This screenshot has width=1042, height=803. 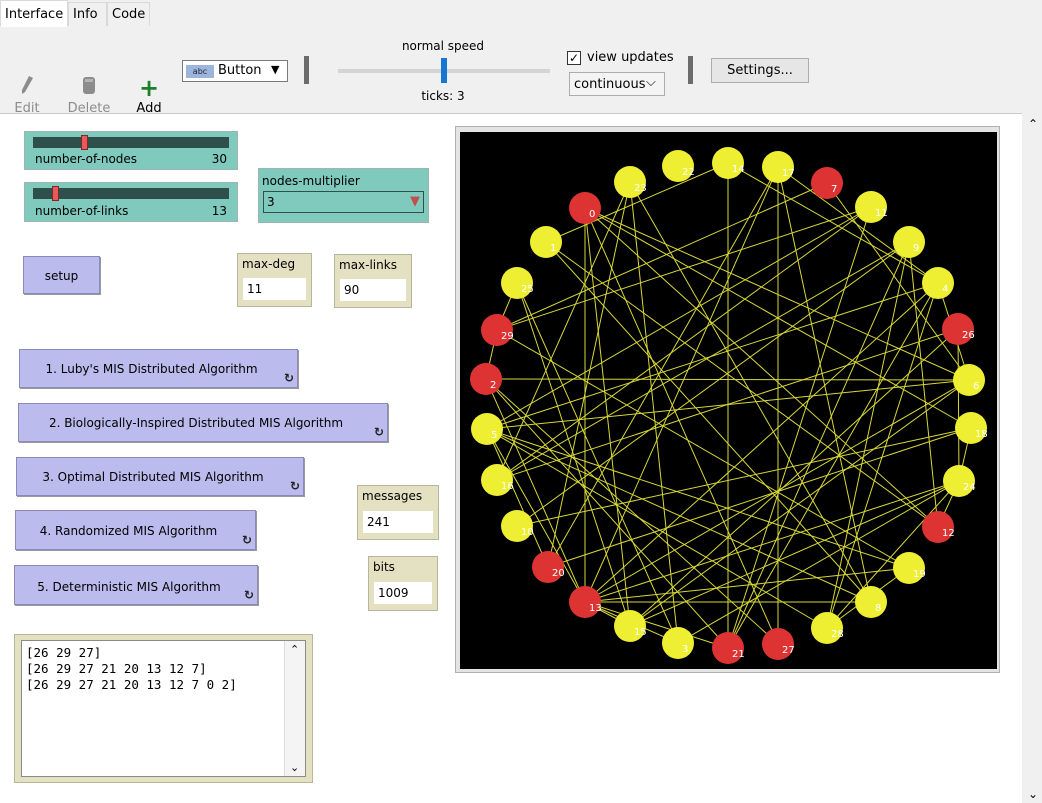 What do you see at coordinates (881, 213) in the screenshot?
I see `node-label: 11` at bounding box center [881, 213].